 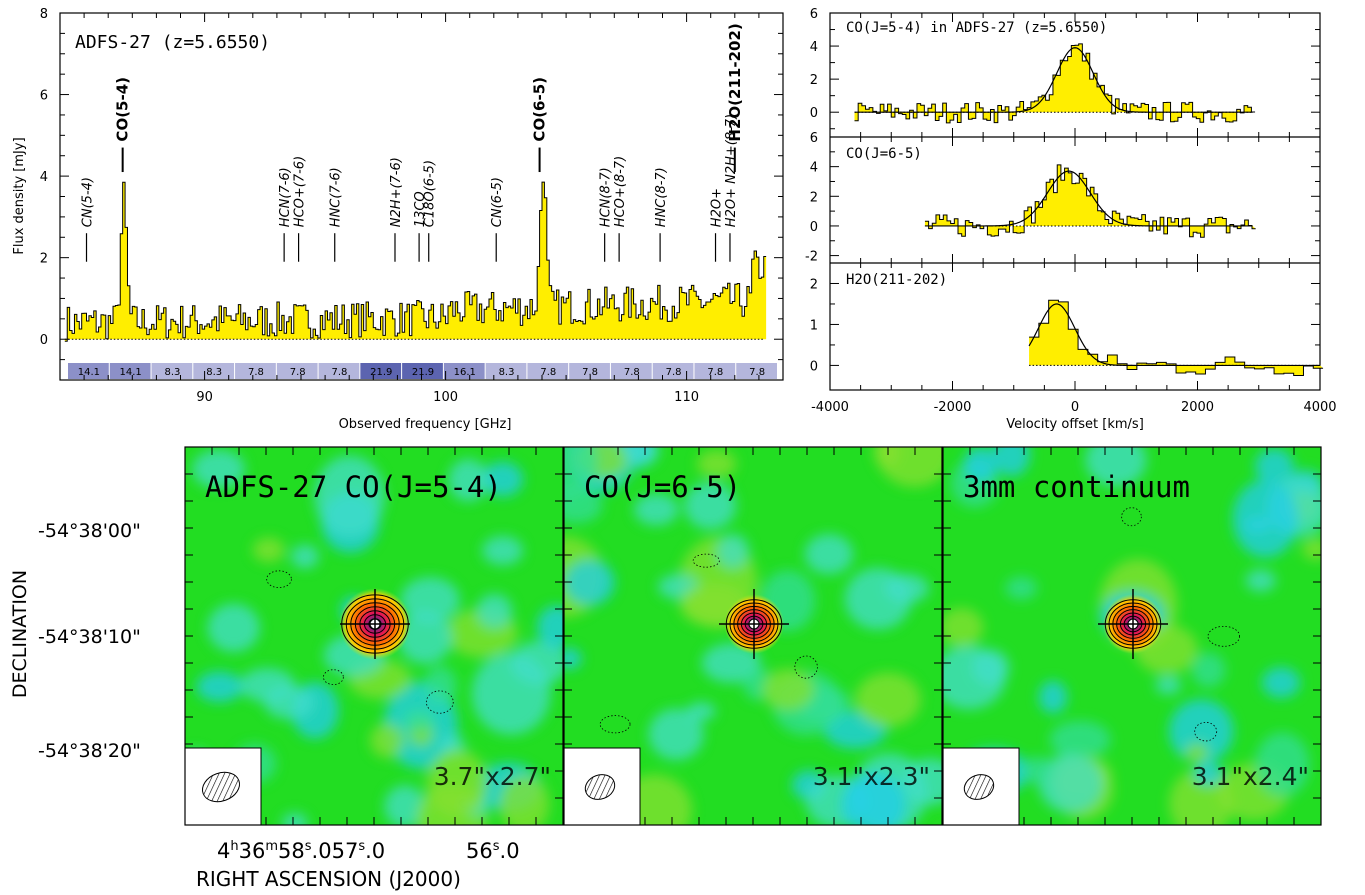 What do you see at coordinates (814, 325) in the screenshot?
I see `velocity-2-y-tick-label-1: 1` at bounding box center [814, 325].